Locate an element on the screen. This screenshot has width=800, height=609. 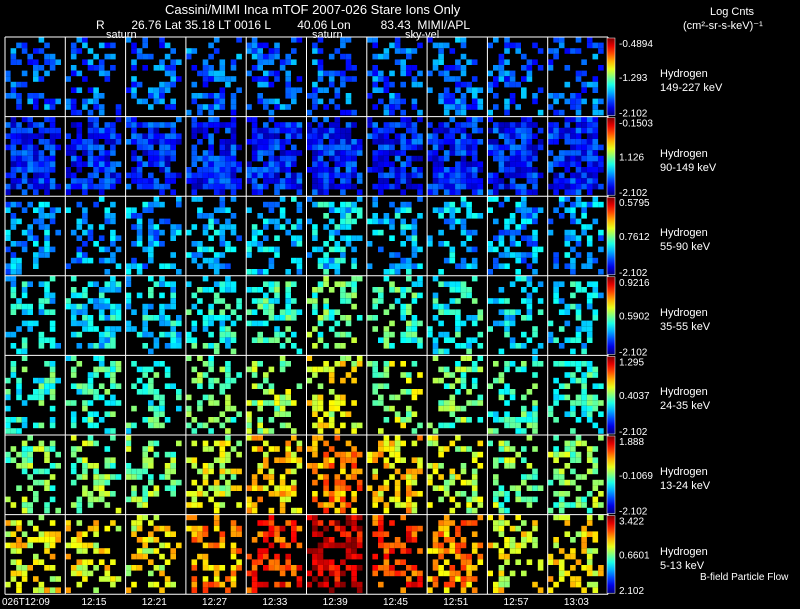
row-label: Hydrogen 24-35 keV is located at coordinates (685, 399).